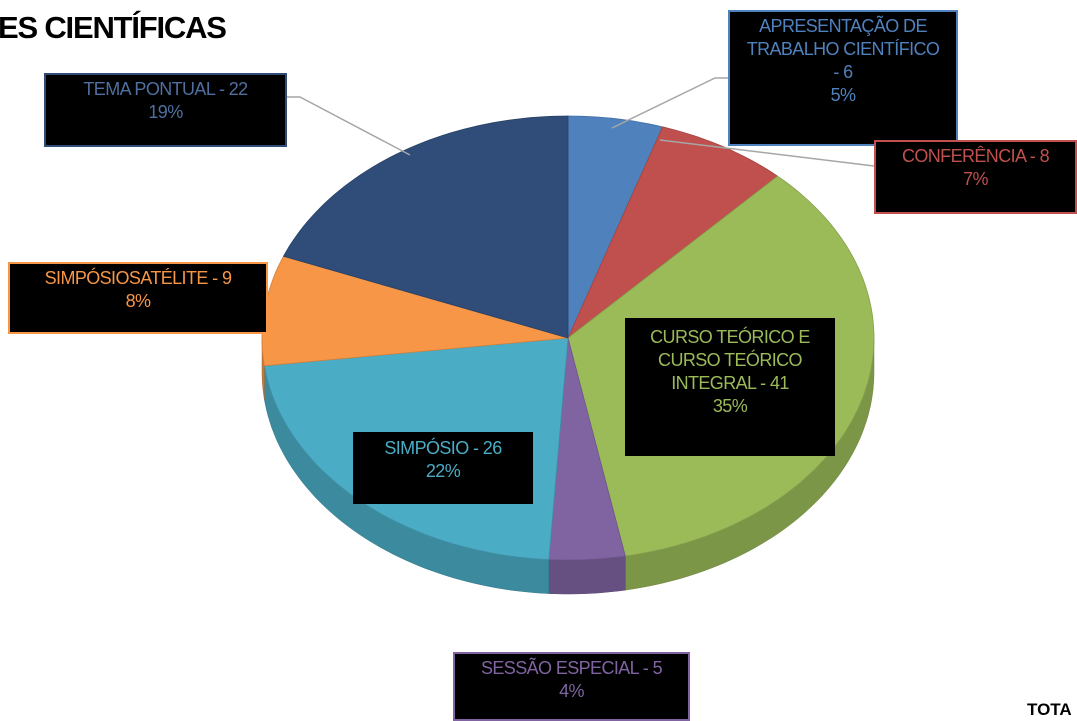 Image resolution: width=1077 pixels, height=721 pixels. I want to click on label-name: CONFERÊNCIA - 8, so click(975, 156).